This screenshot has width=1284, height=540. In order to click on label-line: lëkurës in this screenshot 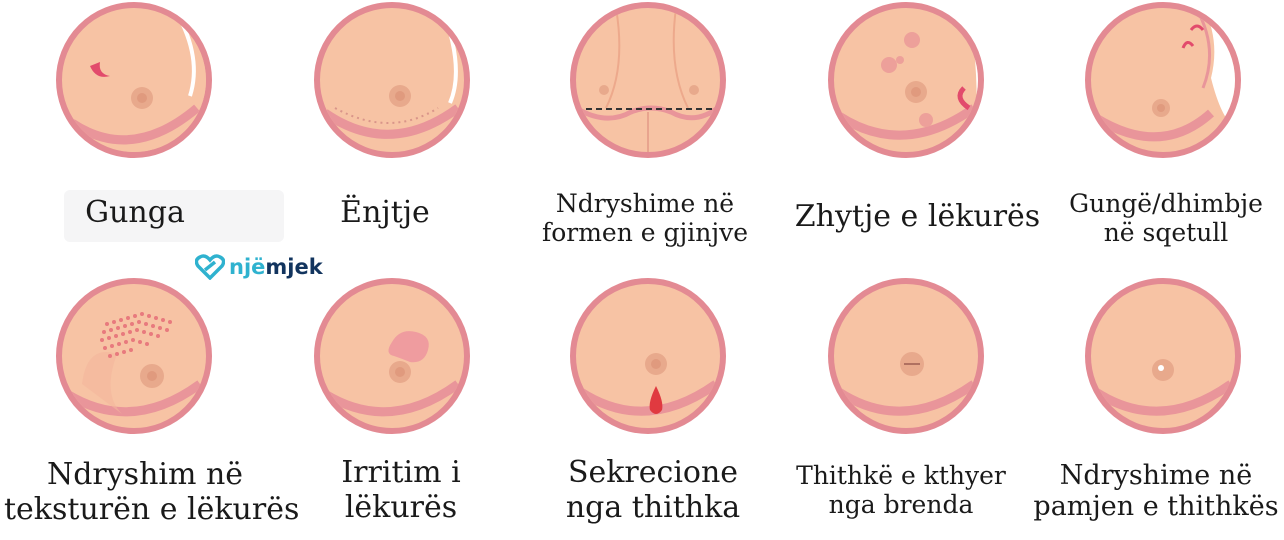, I will do `click(401, 507)`.